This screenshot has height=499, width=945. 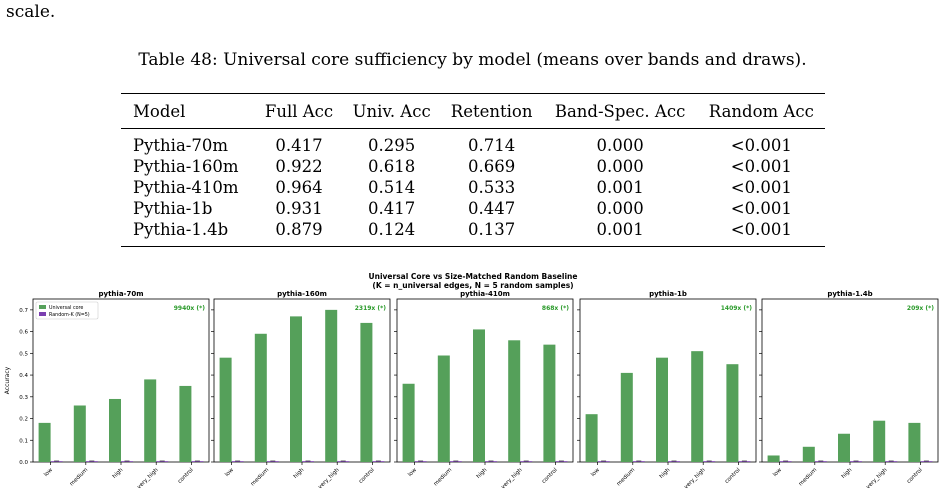 I want to click on y-tick-label: 0.7, so click(x=23, y=311).